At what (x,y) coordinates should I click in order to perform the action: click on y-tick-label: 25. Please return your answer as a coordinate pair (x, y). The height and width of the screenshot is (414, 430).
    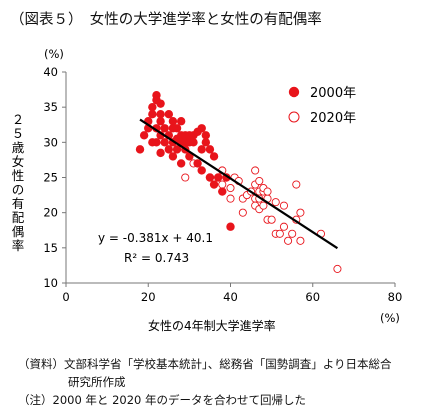
    Looking at the image, I should click on (50, 178).